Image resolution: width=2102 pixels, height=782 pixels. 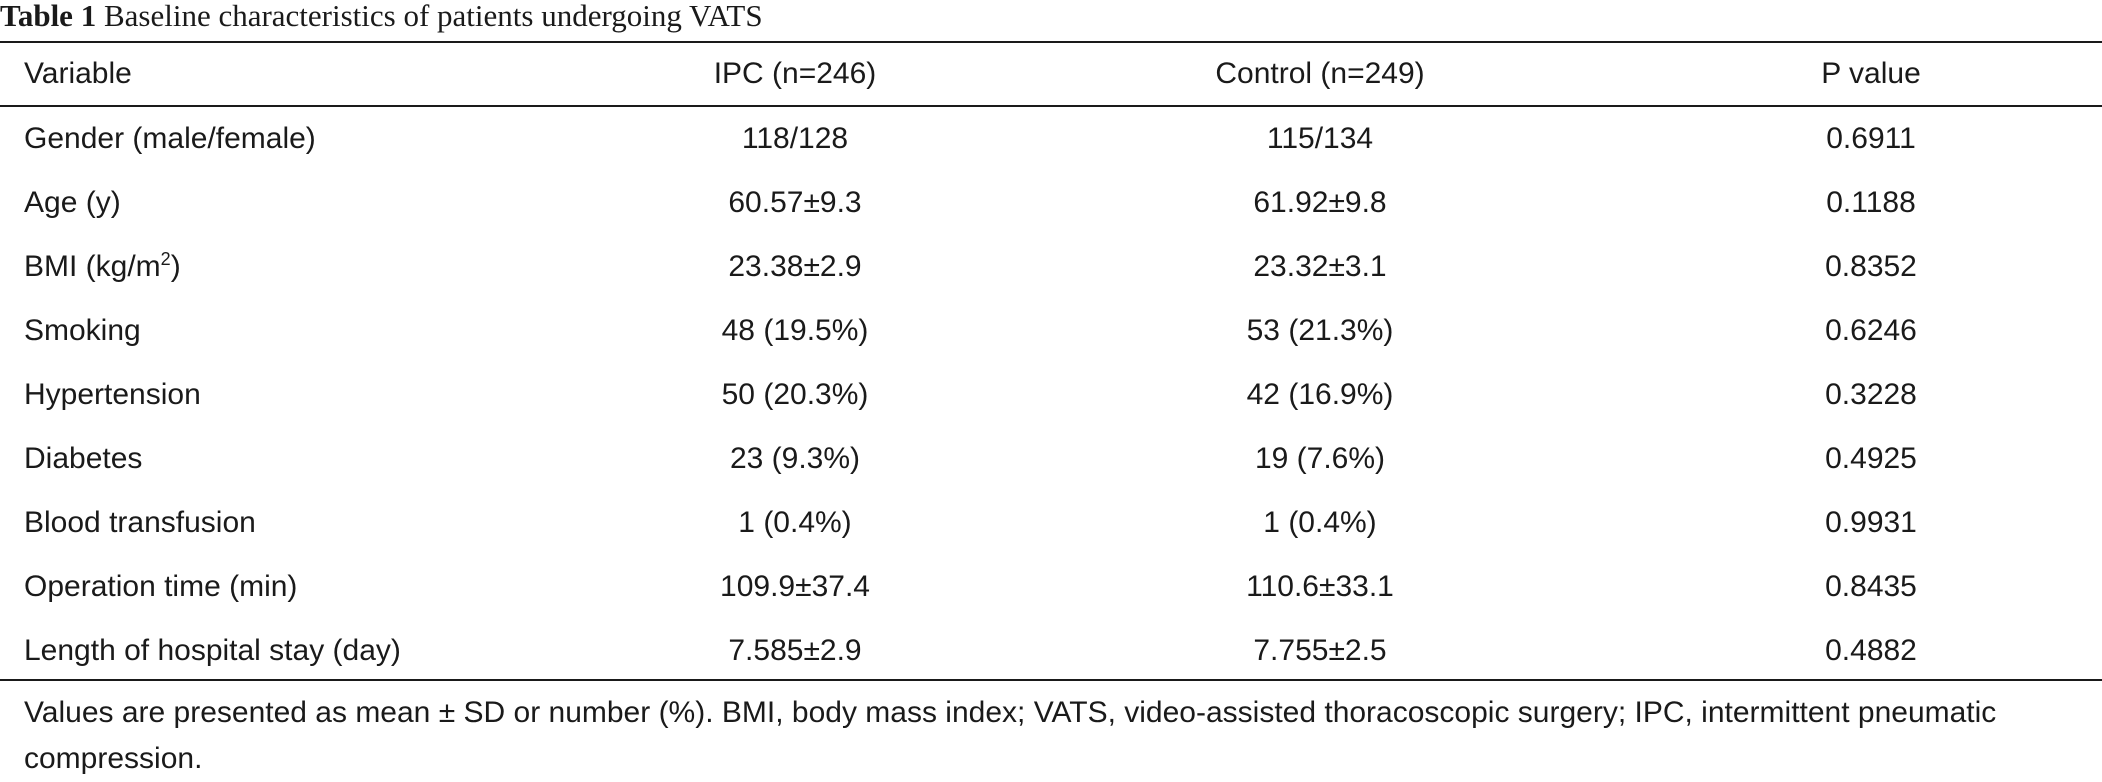 What do you see at coordinates (1871, 330) in the screenshot?
I see `cell-p-value: 0.6246` at bounding box center [1871, 330].